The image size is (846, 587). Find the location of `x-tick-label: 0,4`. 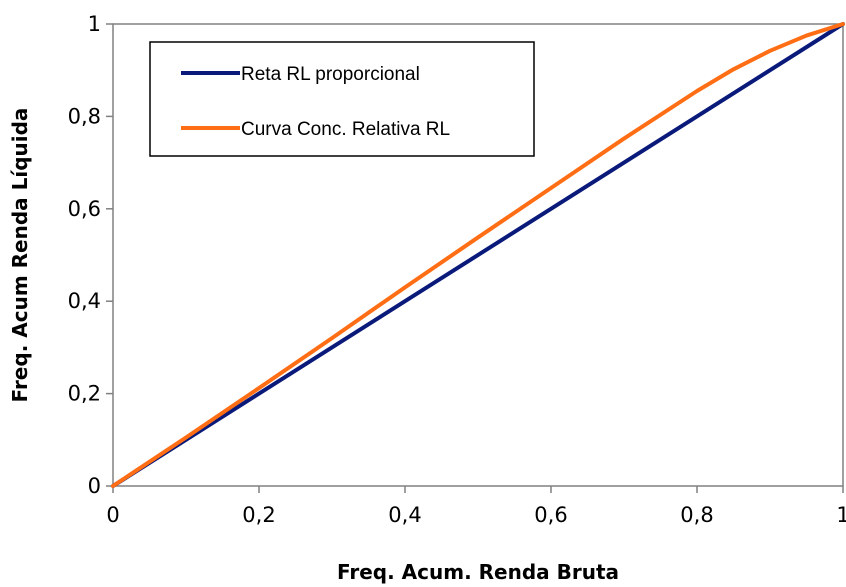

x-tick-label: 0,4 is located at coordinates (404, 515).